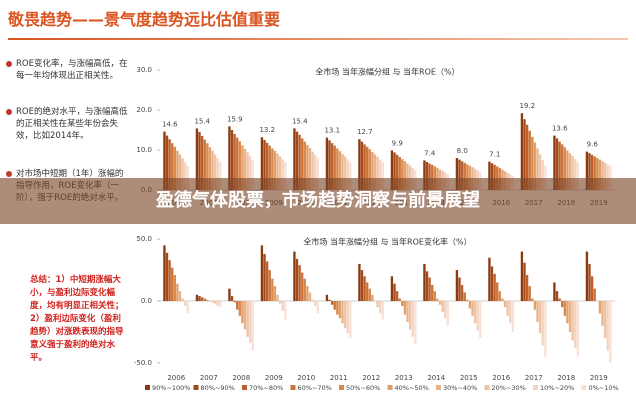 The image size is (636, 400). Describe the element at coordinates (339, 378) in the screenshot. I see `x-tick-label: 2011` at that location.